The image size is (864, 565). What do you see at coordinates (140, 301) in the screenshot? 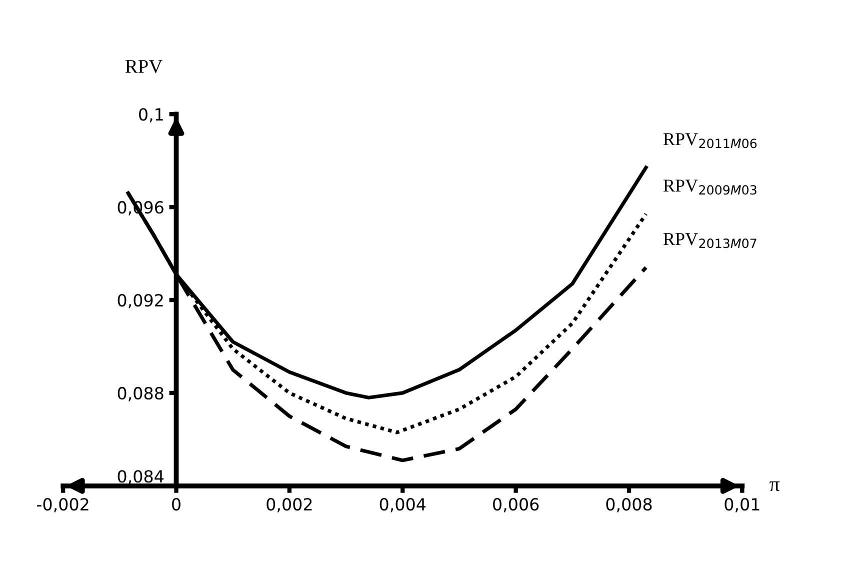
I see `y-tick-label: 0,092` at bounding box center [140, 301].